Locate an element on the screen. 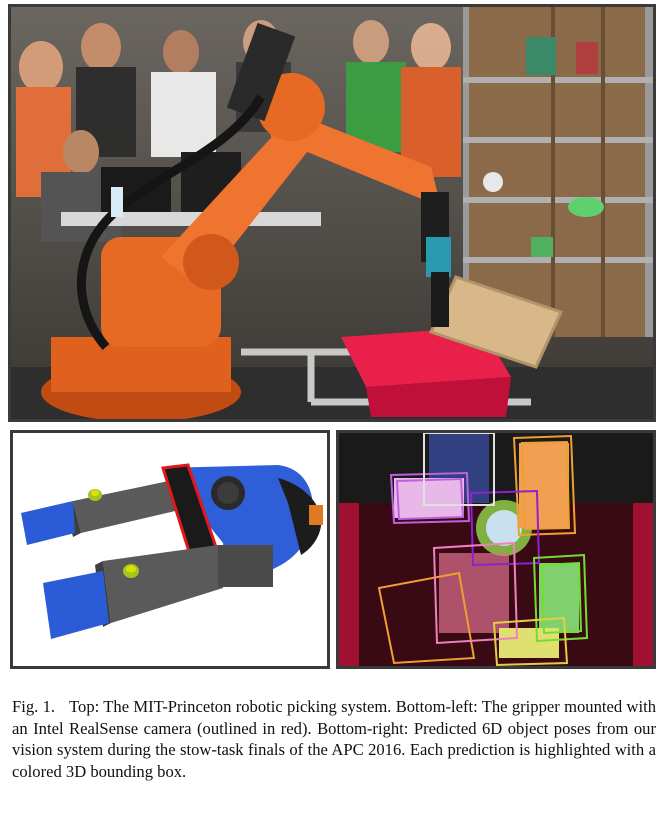 This screenshot has height=821, width=667. figure-label: Fig. 1. is located at coordinates (34, 706).